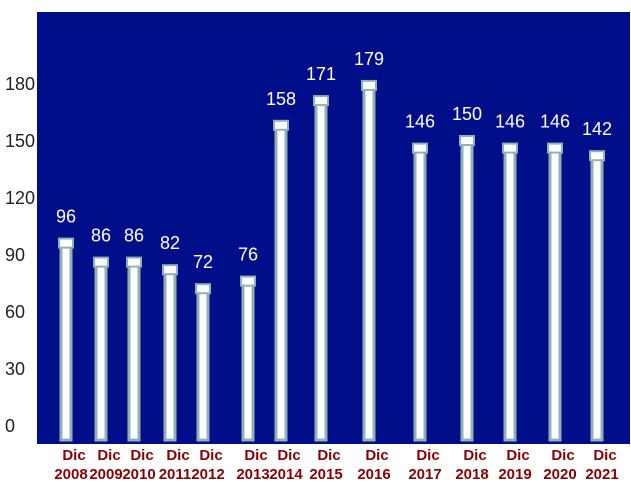  I want to click on category-label-year: 2011, so click(175, 474).